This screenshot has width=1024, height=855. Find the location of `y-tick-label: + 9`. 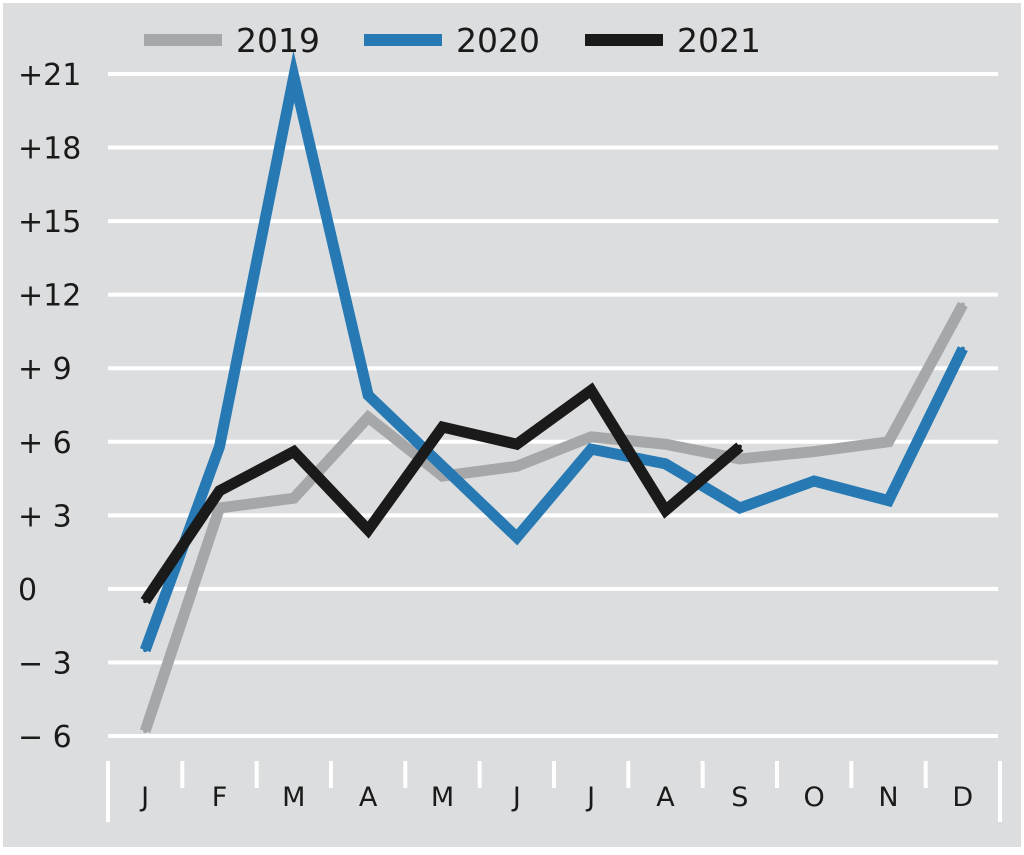

y-tick-label: + 9 is located at coordinates (45, 369).